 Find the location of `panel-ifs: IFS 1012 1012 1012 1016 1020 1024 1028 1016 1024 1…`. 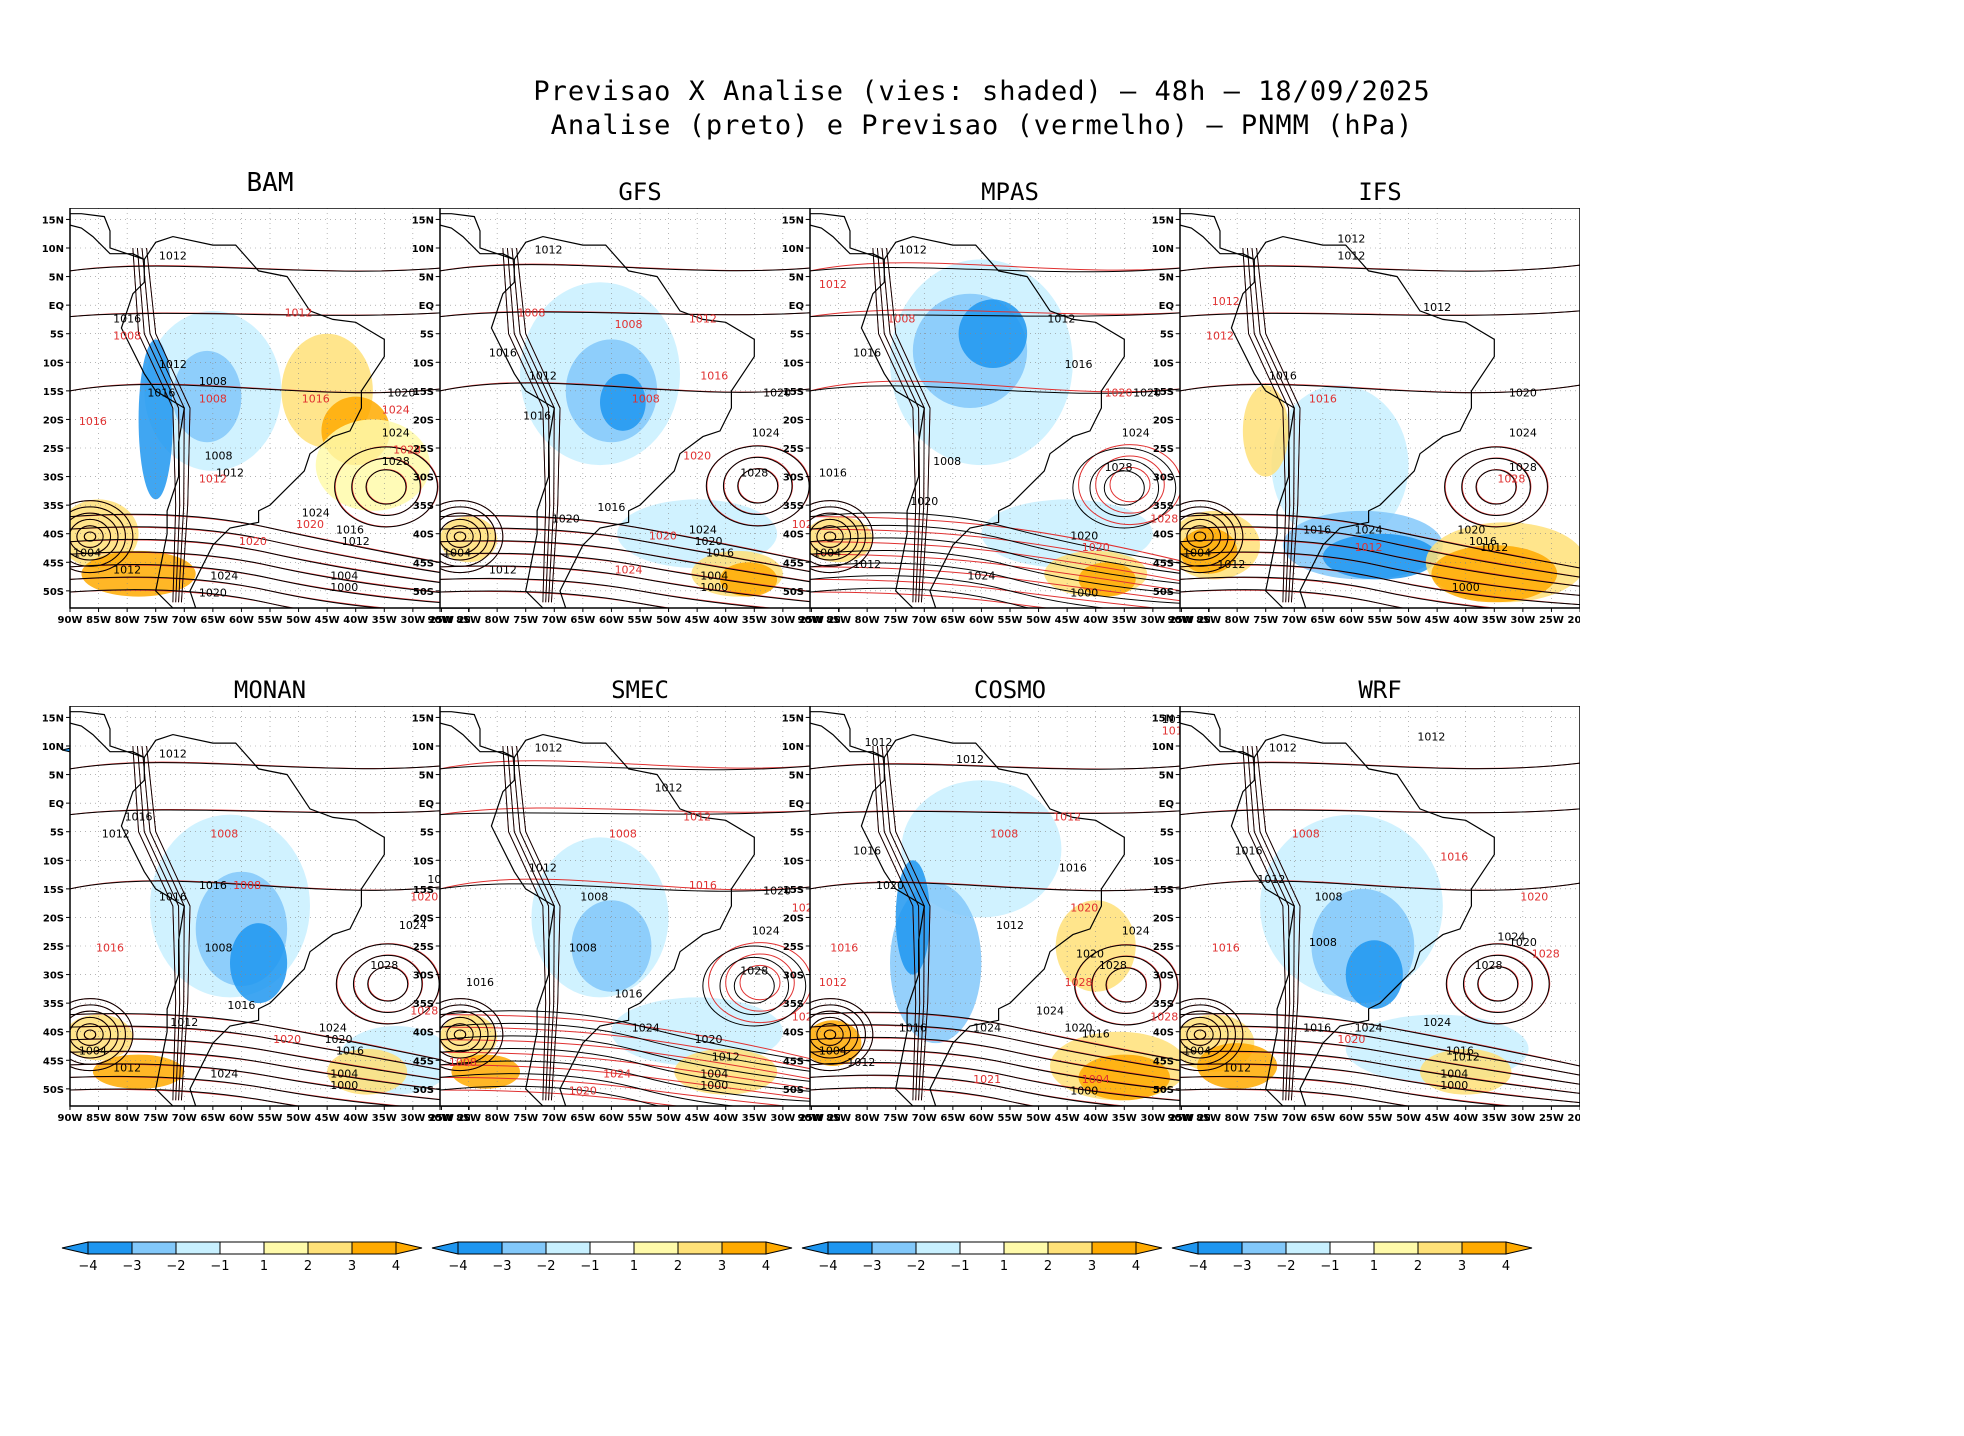

panel-ifs: IFS 1012 1012 1012 1016 1020 1024 1028 1016 1024 1… is located at coordinates (1360, 498).